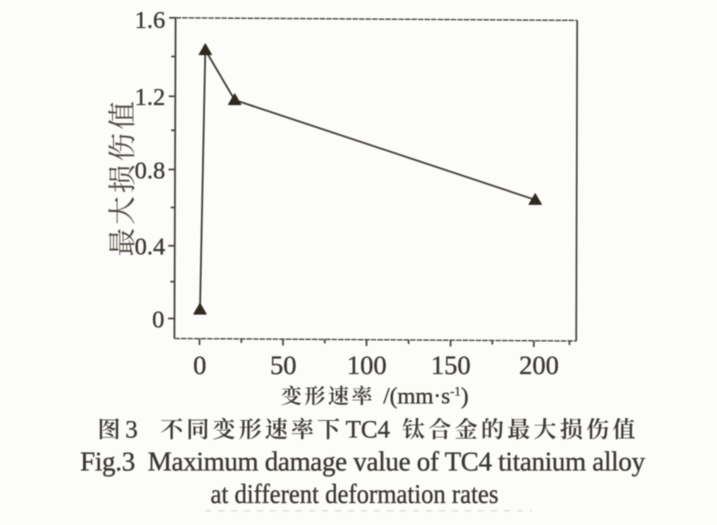 Image resolution: width=717 pixels, height=525 pixels. Describe the element at coordinates (150, 20) in the screenshot. I see `svg-text: 1.6` at that location.